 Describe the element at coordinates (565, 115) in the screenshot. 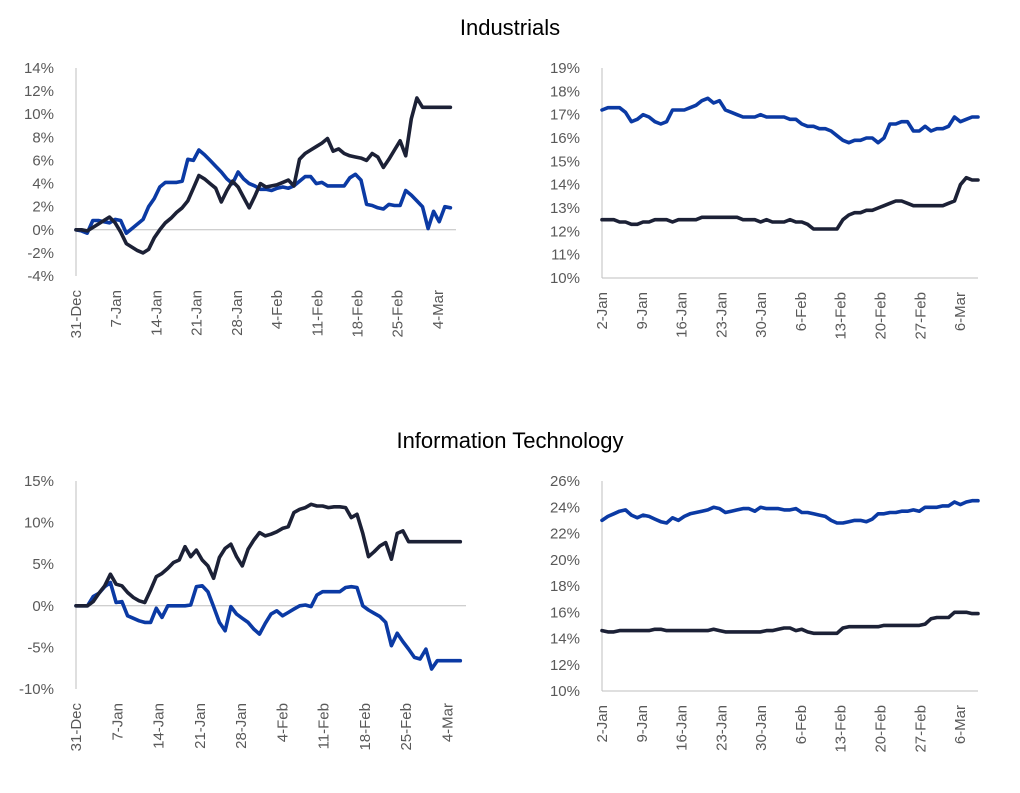

I see `y-tick-label: 17%` at that location.